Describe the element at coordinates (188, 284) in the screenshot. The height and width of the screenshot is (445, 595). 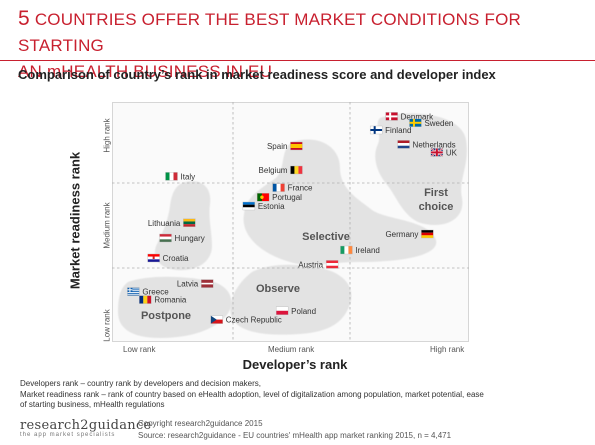
I see `point-label: Latvia` at that location.